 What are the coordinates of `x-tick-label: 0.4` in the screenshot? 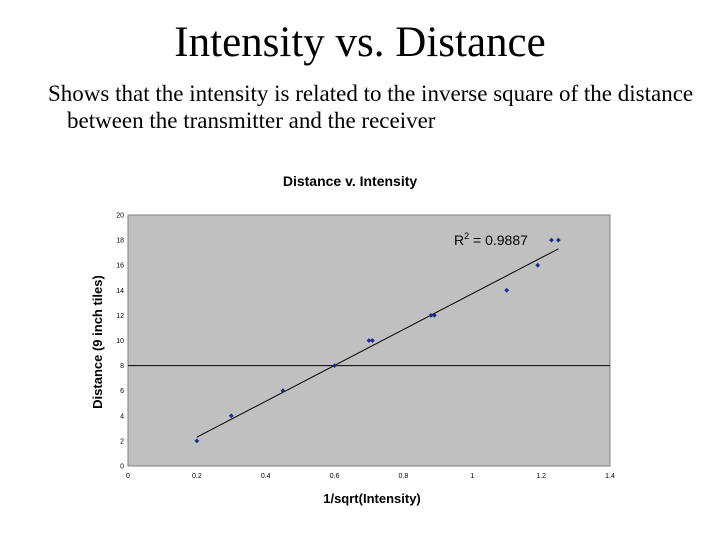 It's located at (266, 476).